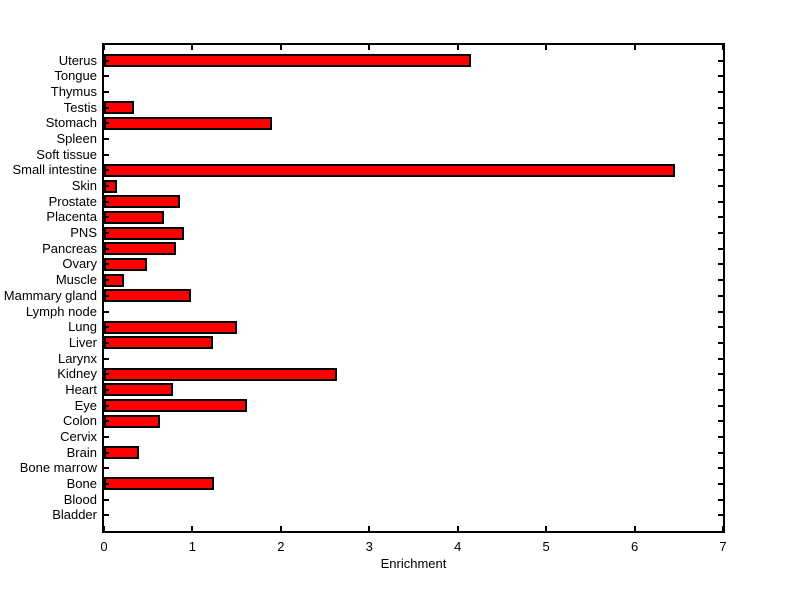  Describe the element at coordinates (413, 563) in the screenshot. I see `x-axis-title: Enrichment` at that location.